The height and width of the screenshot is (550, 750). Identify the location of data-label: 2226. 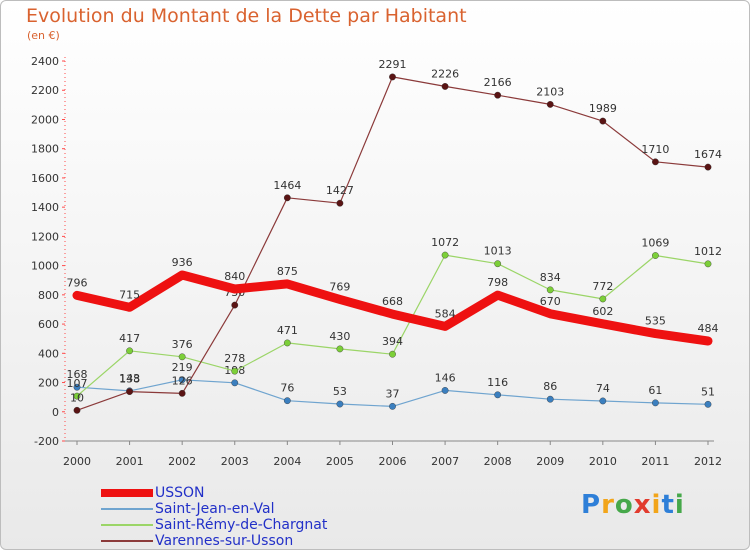
(445, 73).